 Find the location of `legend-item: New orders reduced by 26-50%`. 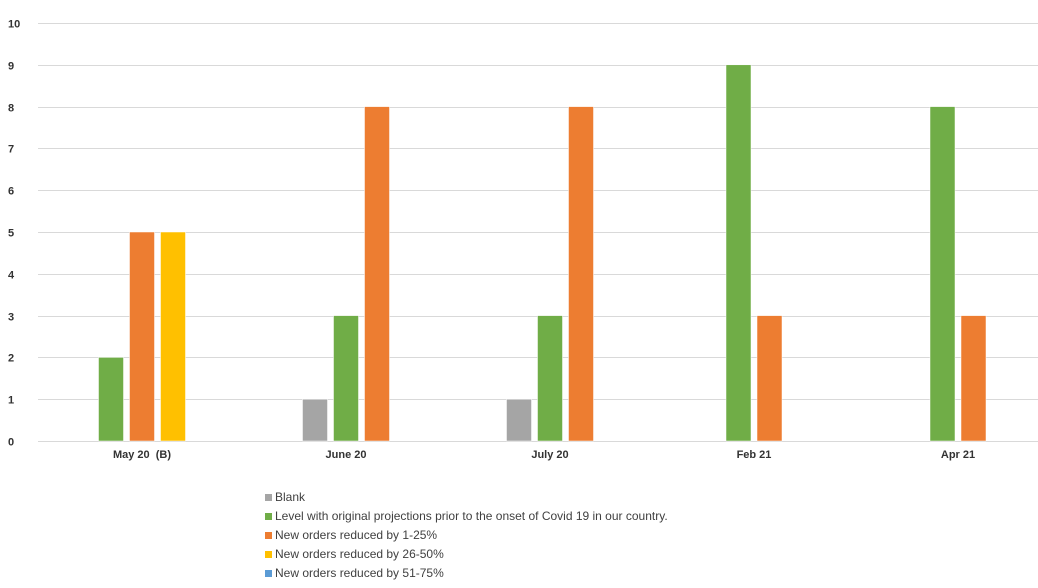

legend-item: New orders reduced by 26-50% is located at coordinates (466, 554).